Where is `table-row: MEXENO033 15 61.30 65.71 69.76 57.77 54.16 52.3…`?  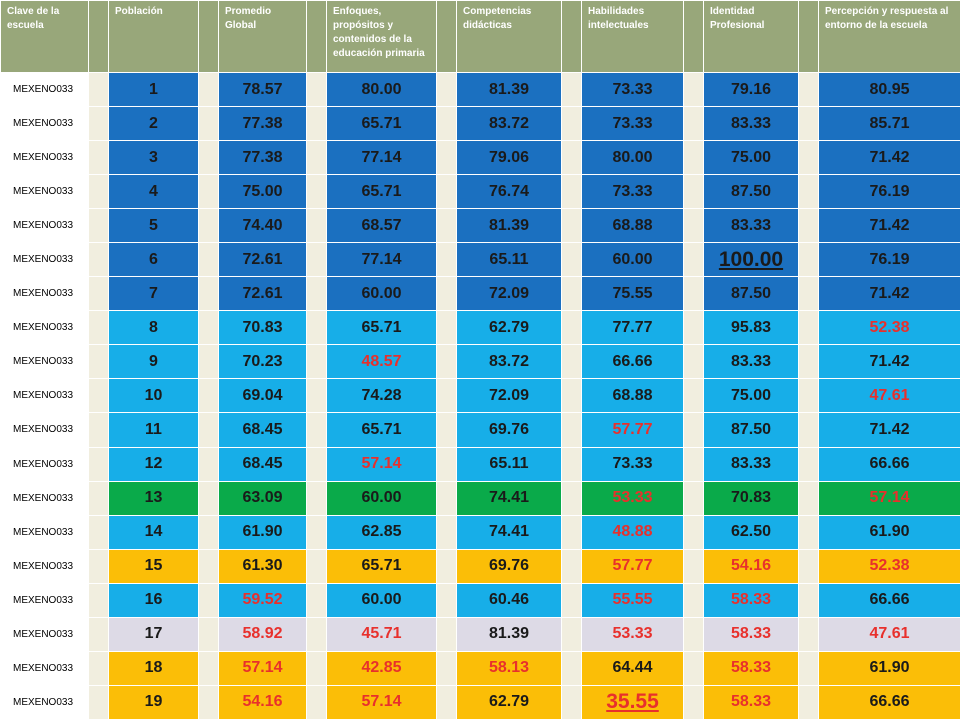 table-row: MEXENO033 15 61.30 65.71 69.76 57.77 54.16 52.3… is located at coordinates (480, 566).